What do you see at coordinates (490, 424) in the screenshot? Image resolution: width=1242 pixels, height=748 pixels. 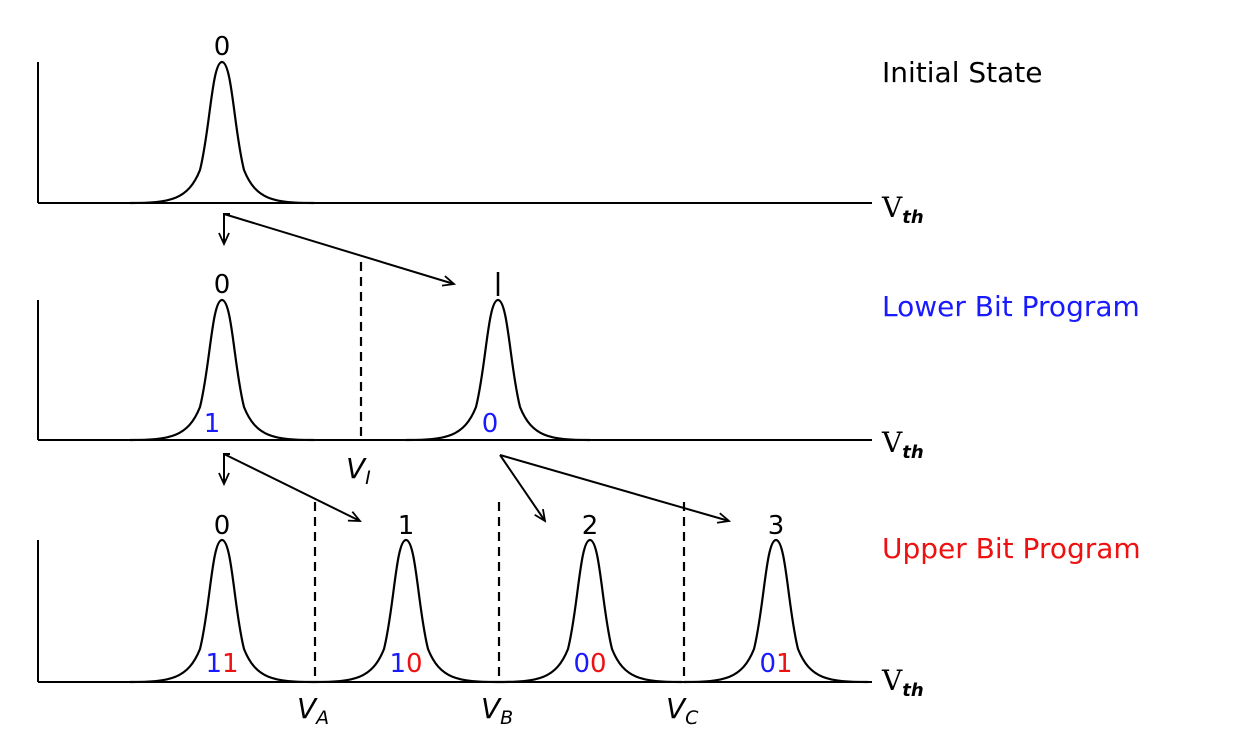 I see `bit-label: 0` at bounding box center [490, 424].